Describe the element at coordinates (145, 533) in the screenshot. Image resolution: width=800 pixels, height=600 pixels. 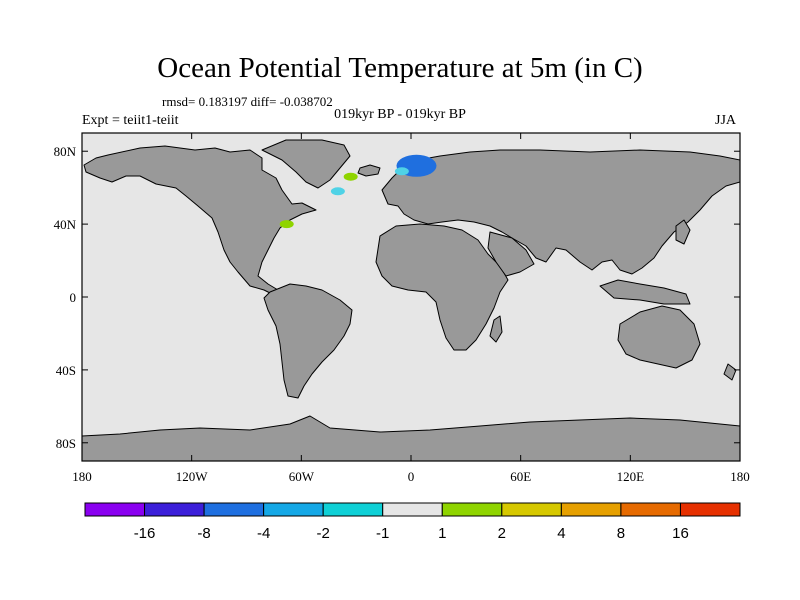
I see `colorbar-label: -16` at that location.